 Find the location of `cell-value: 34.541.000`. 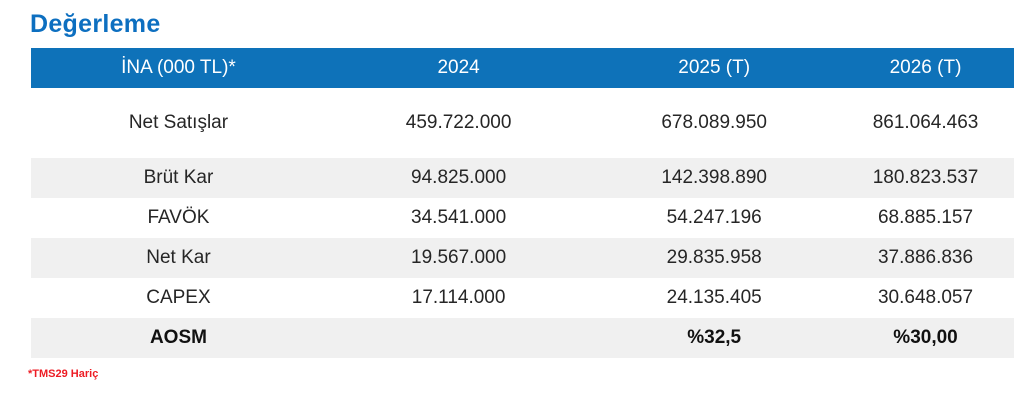

cell-value: 34.541.000 is located at coordinates (459, 217).